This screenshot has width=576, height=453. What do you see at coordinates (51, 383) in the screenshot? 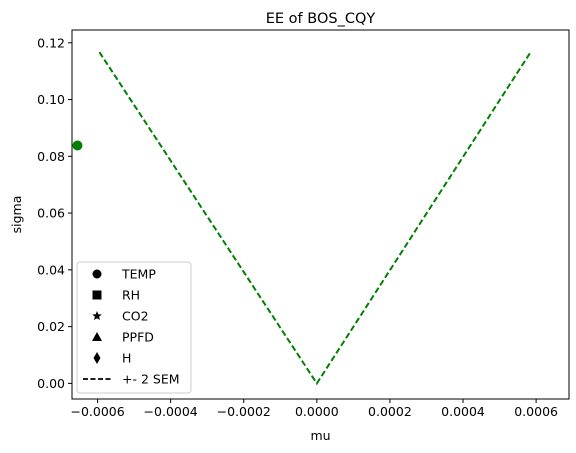
I see `y-tick-label: 0.00` at bounding box center [51, 383].